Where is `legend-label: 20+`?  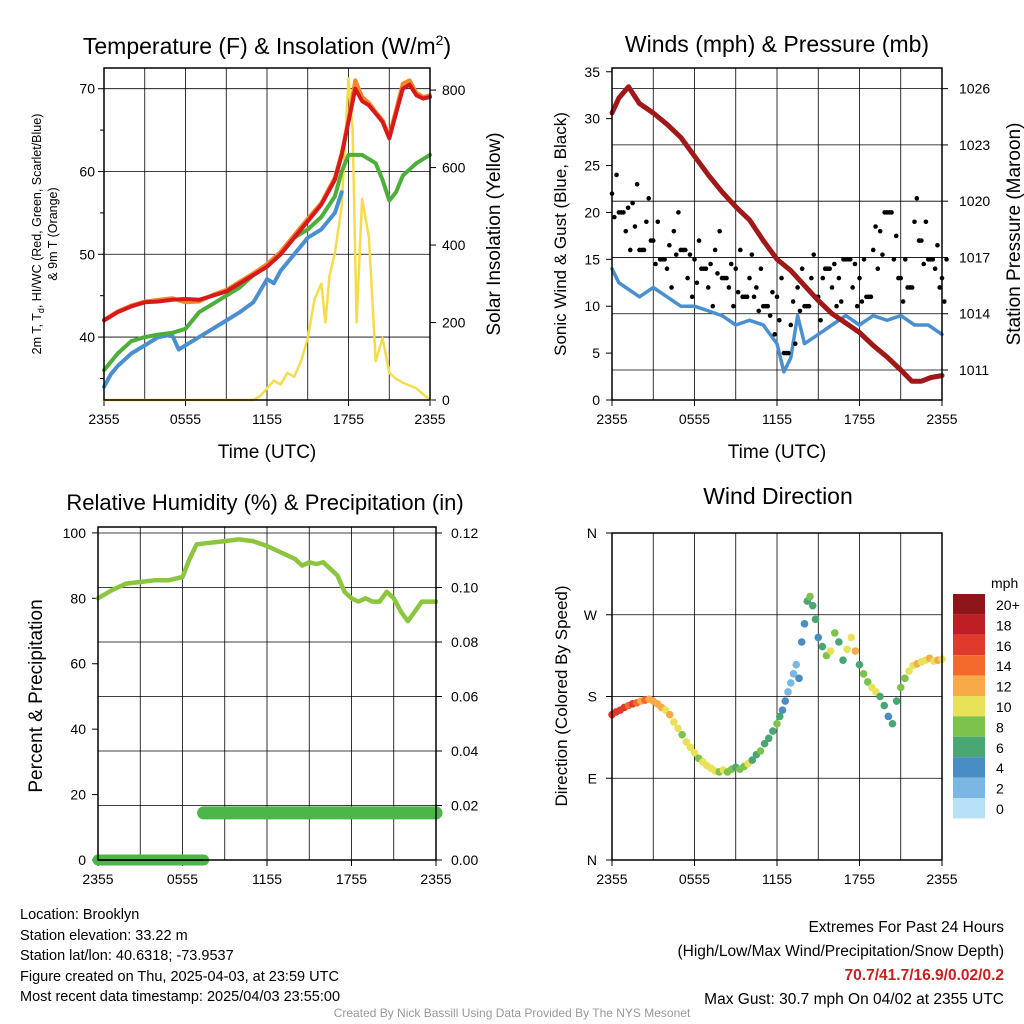
legend-label: 20+ is located at coordinates (1008, 605).